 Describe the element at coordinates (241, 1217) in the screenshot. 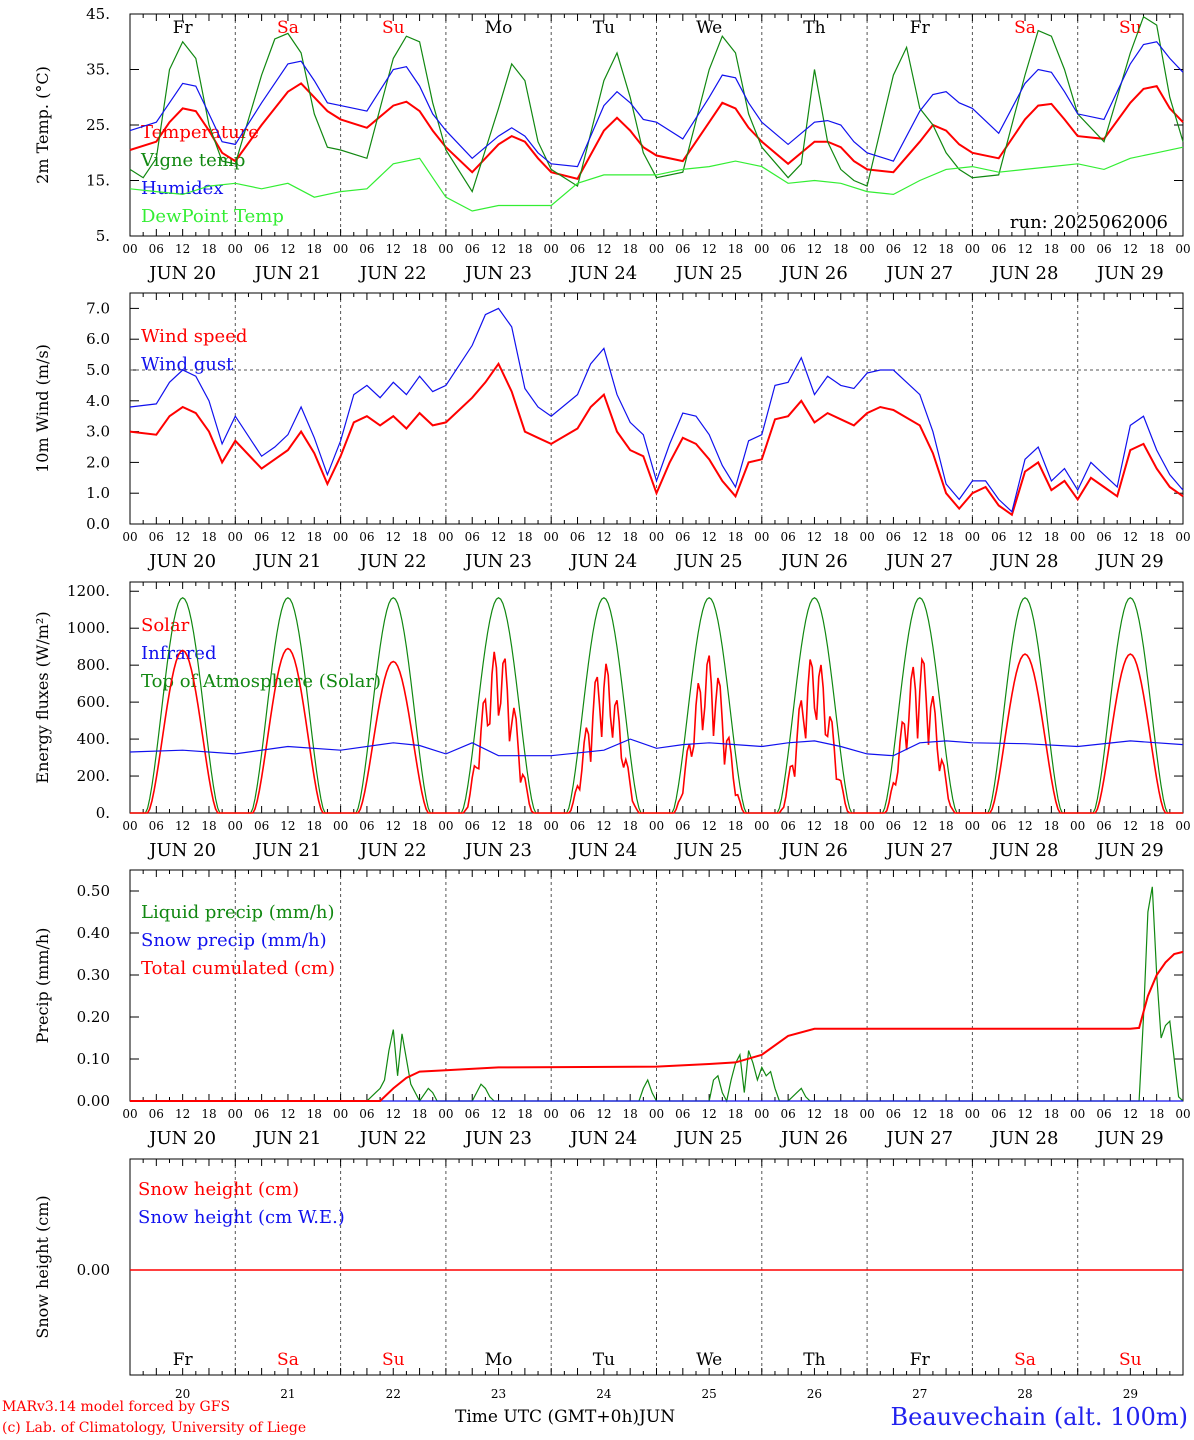

I see `legend-entry: Snow height (cm W.E.)` at that location.